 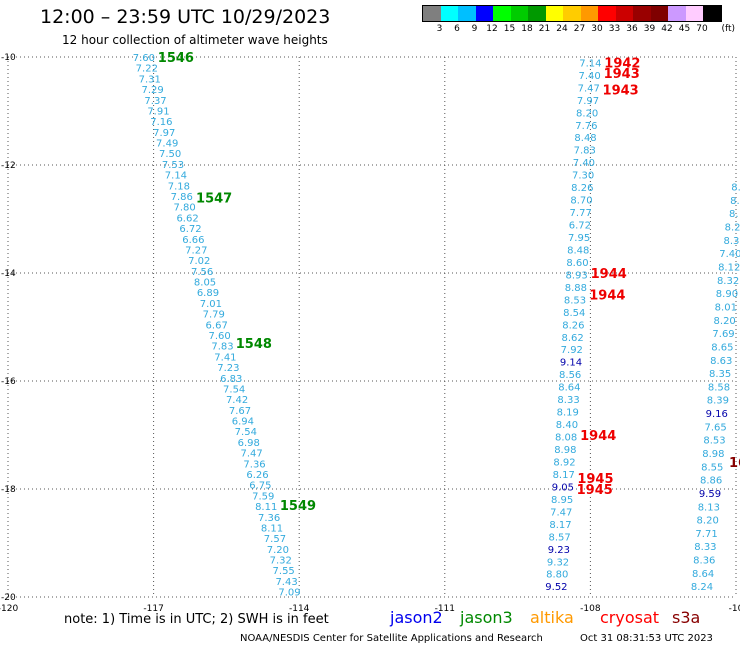 What do you see at coordinates (202, 272) in the screenshot?
I see `swh-value-label: 7.56` at bounding box center [202, 272].